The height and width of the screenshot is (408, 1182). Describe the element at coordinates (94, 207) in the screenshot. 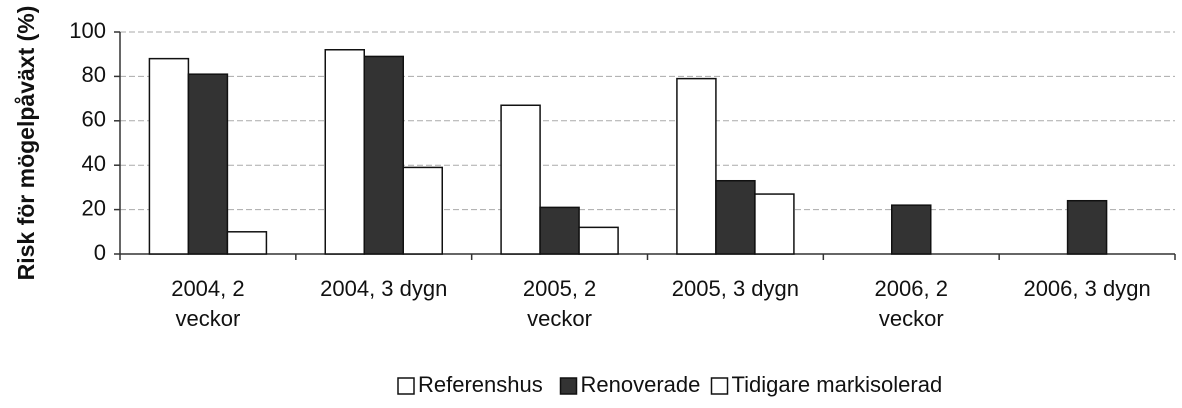

I see `y-tick-label: 20` at that location.